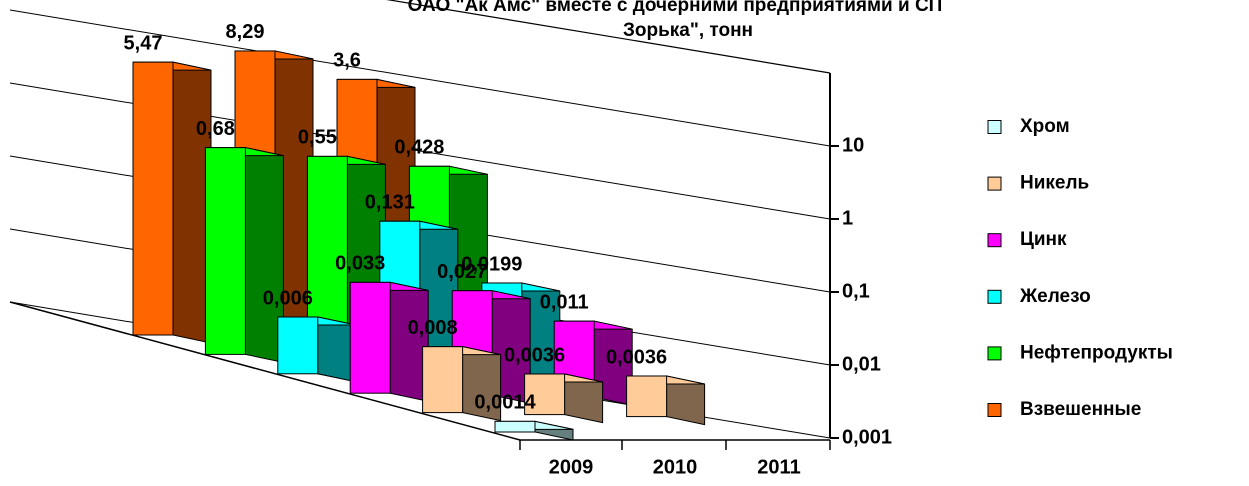  I want to click on legend-label: Хром, so click(1045, 126).